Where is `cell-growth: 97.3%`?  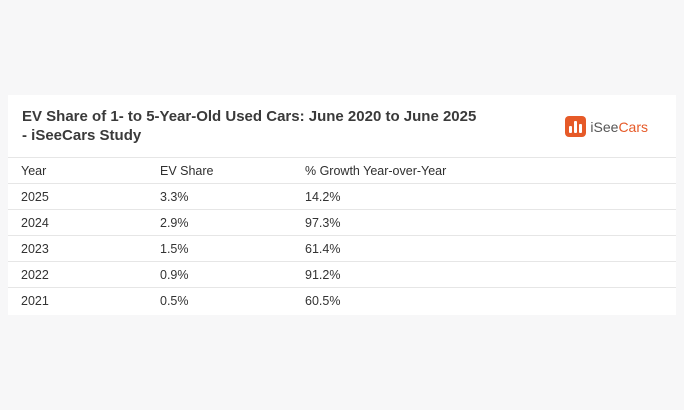
cell-growth: 97.3% is located at coordinates (484, 222).